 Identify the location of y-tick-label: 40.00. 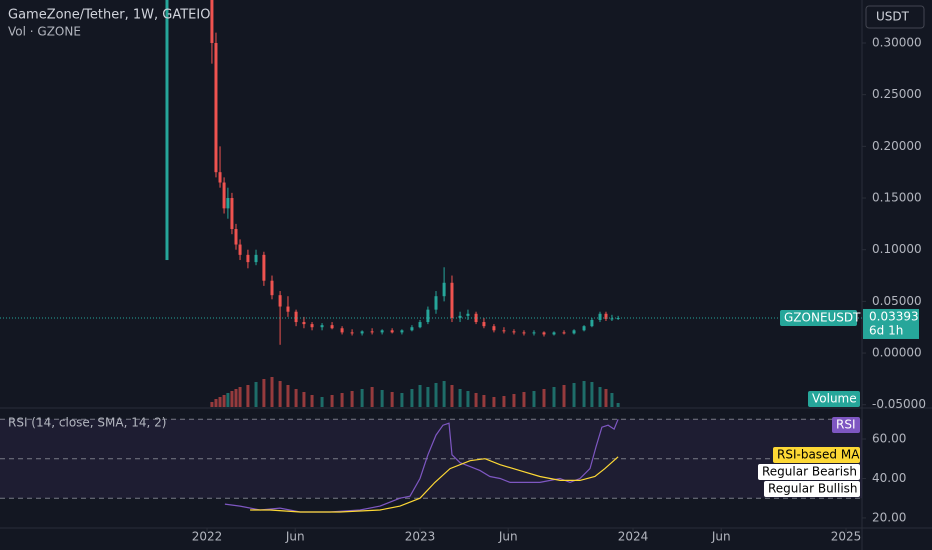
(889, 478).